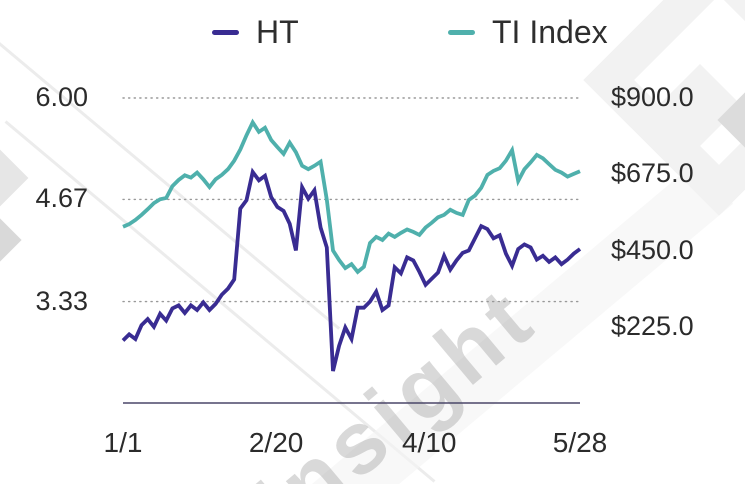 The width and height of the screenshot is (745, 484). Describe the element at coordinates (61, 198) in the screenshot. I see `left-axis-tick-label: 4.67` at that location.